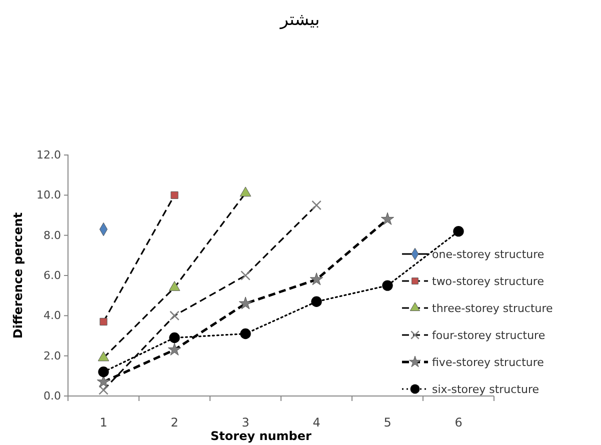 This screenshot has width=601, height=445. What do you see at coordinates (486, 389) in the screenshot?
I see `legend-label: six-storey structure` at bounding box center [486, 389].